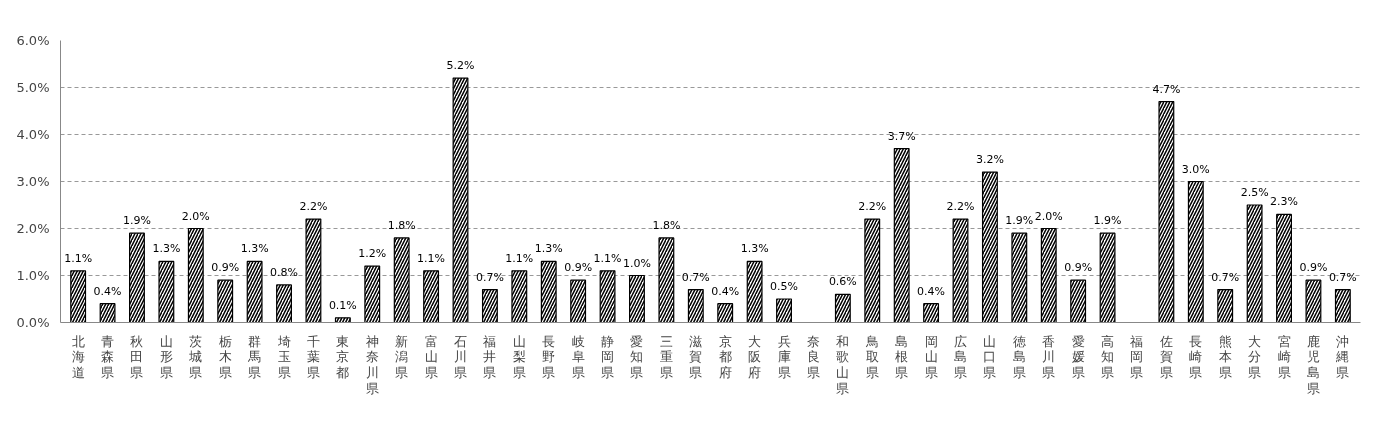 The image size is (1396, 438). I want to click on data-label: 1.2%, so click(372, 254).